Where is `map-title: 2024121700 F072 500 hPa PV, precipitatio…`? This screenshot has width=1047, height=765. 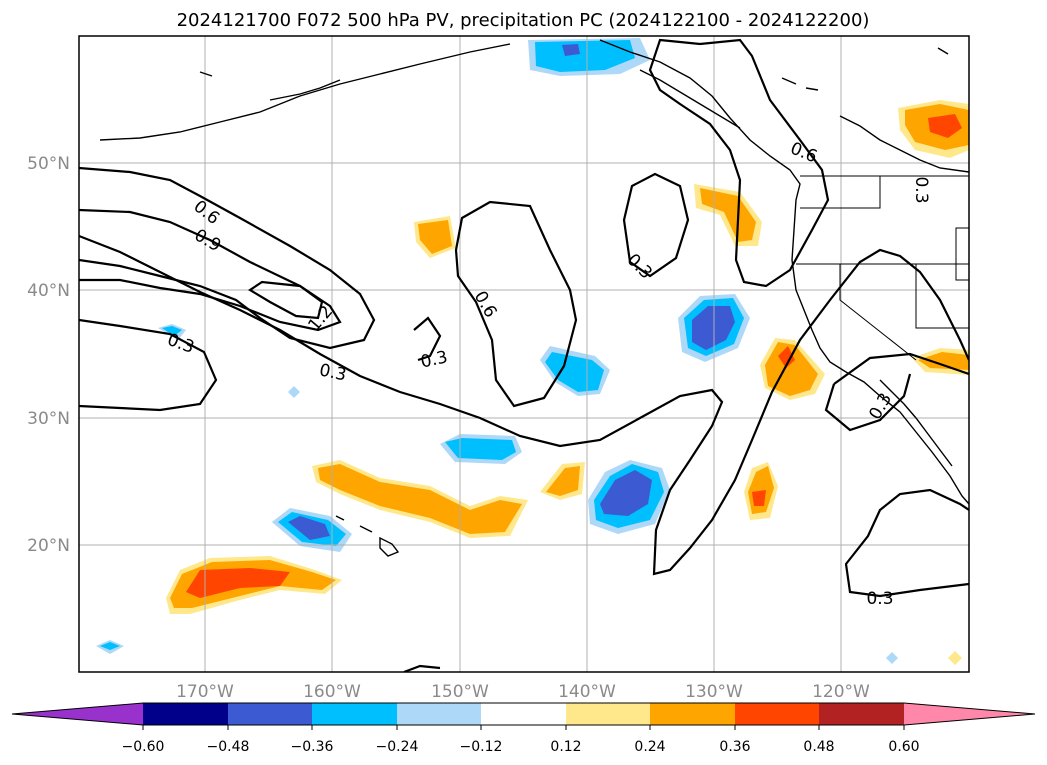
map-title: 2024121700 F072 500 hPa PV, precipitatio… is located at coordinates (523, 20).